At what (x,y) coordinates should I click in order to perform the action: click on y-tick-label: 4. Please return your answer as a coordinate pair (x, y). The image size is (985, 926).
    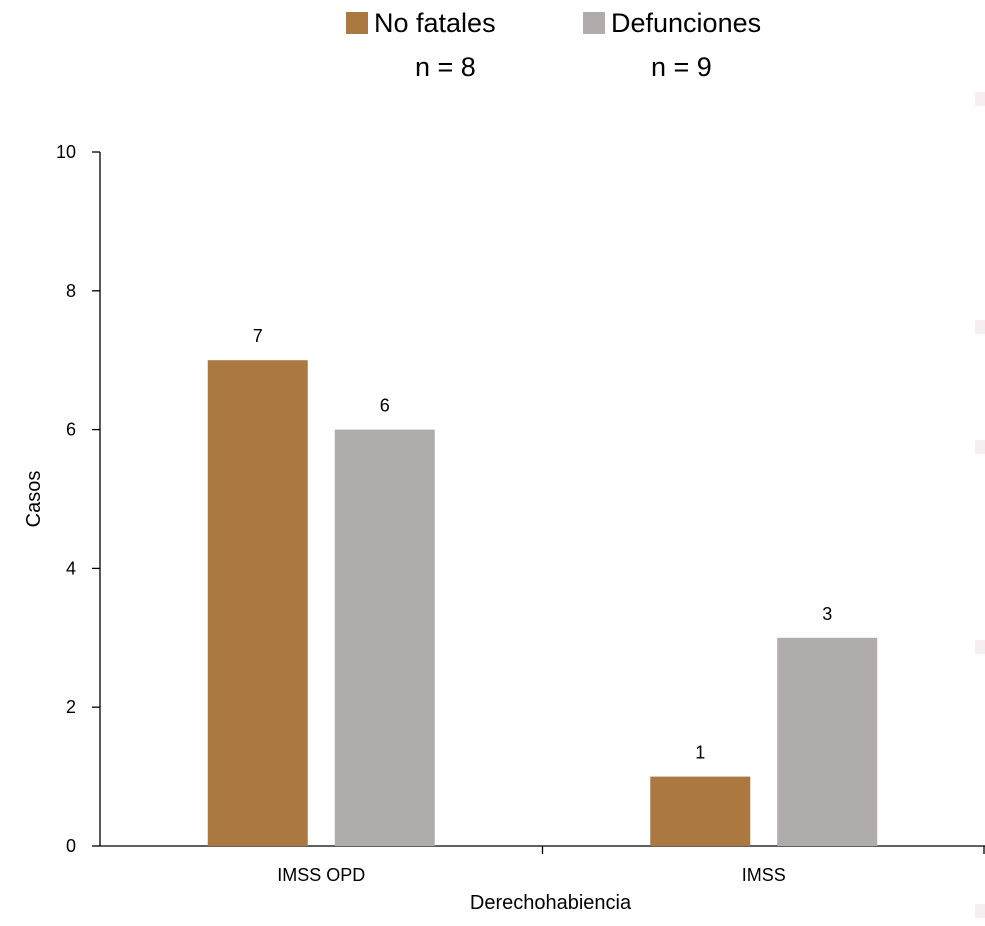
    Looking at the image, I should click on (71, 568).